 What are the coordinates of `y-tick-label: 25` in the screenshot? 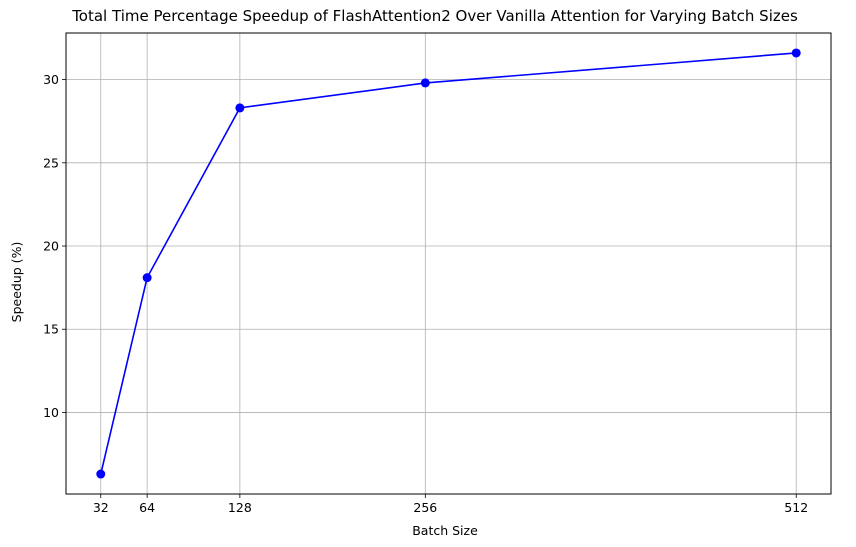 It's located at (51, 162).